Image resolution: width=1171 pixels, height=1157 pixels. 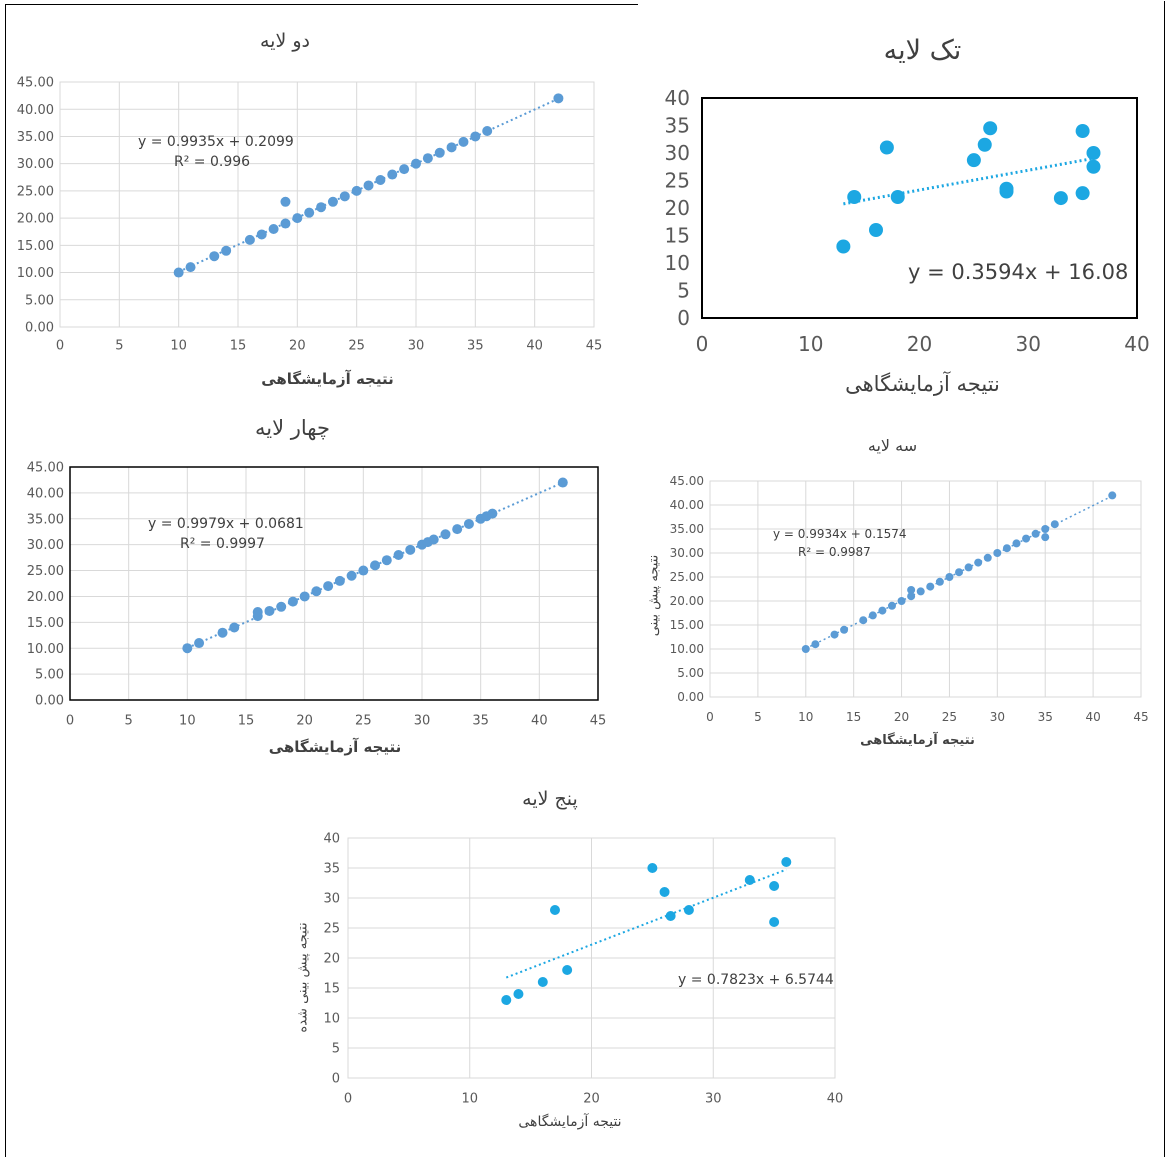 I want to click on y-tick-label: 35, so click(x=677, y=126).